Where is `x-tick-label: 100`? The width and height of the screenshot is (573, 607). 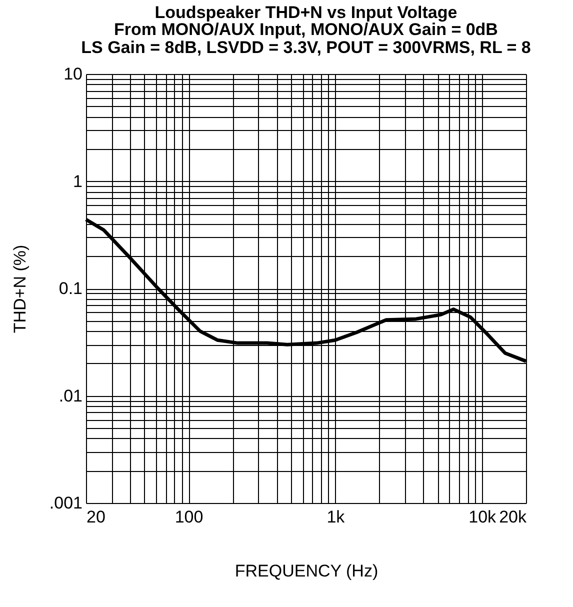
x-tick-label: 100 is located at coordinates (189, 517).